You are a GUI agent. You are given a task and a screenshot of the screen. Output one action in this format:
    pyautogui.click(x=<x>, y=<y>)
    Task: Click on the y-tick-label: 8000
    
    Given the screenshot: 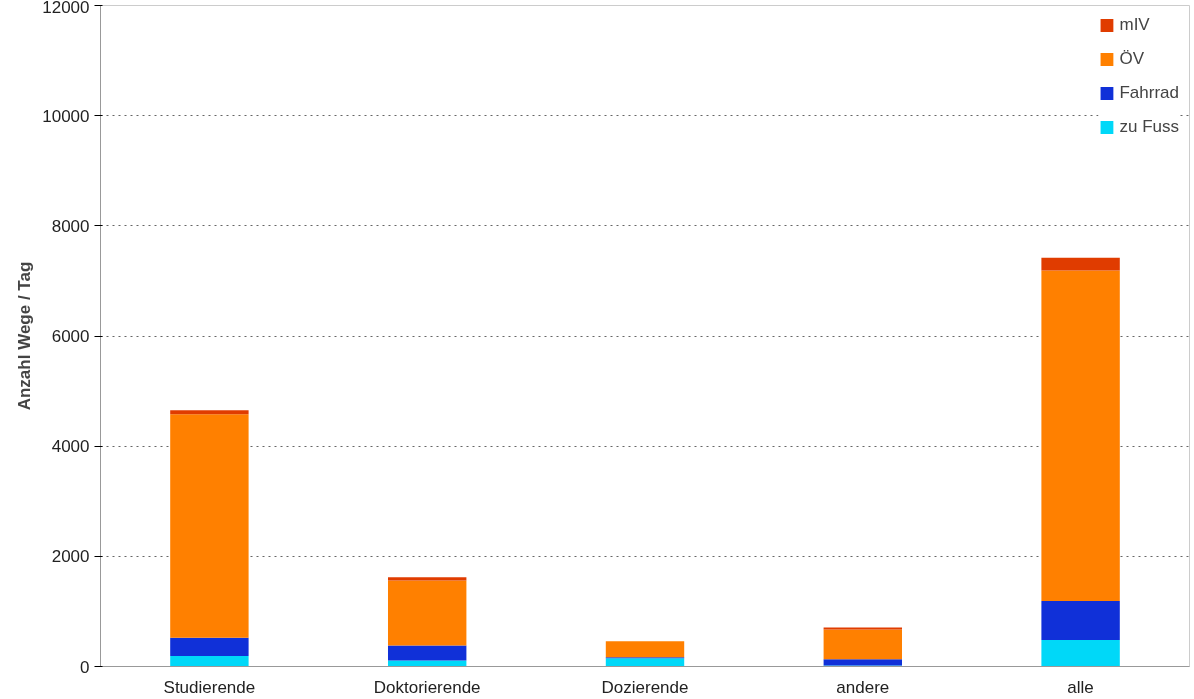 What is the action you would take?
    pyautogui.click(x=70, y=226)
    